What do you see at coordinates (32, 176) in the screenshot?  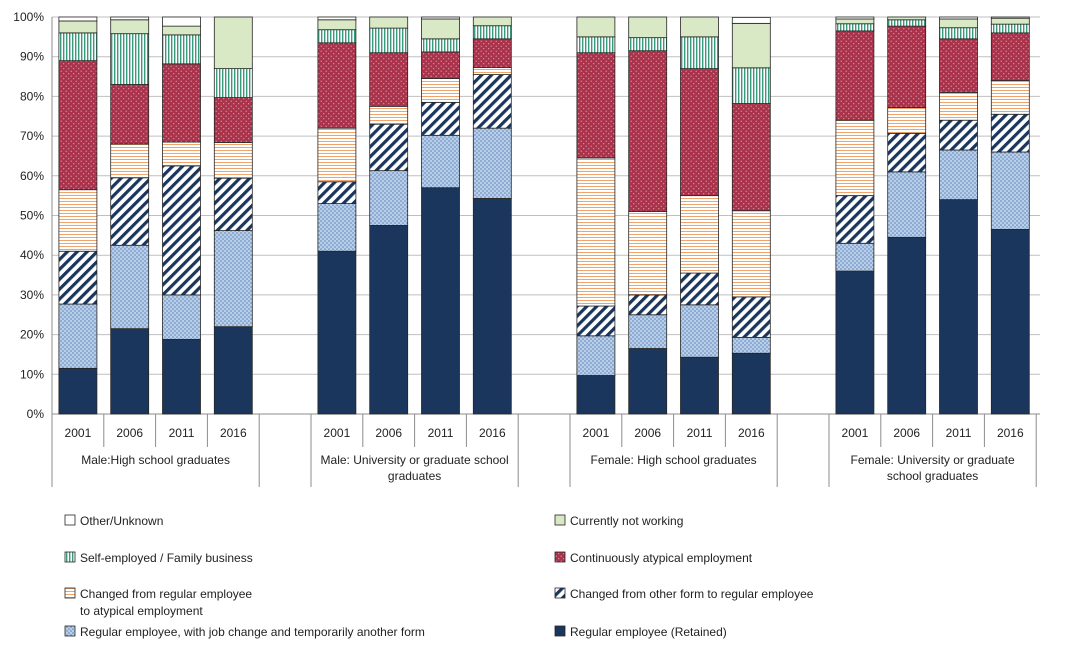 I see `y-tick-label: 60%` at bounding box center [32, 176].